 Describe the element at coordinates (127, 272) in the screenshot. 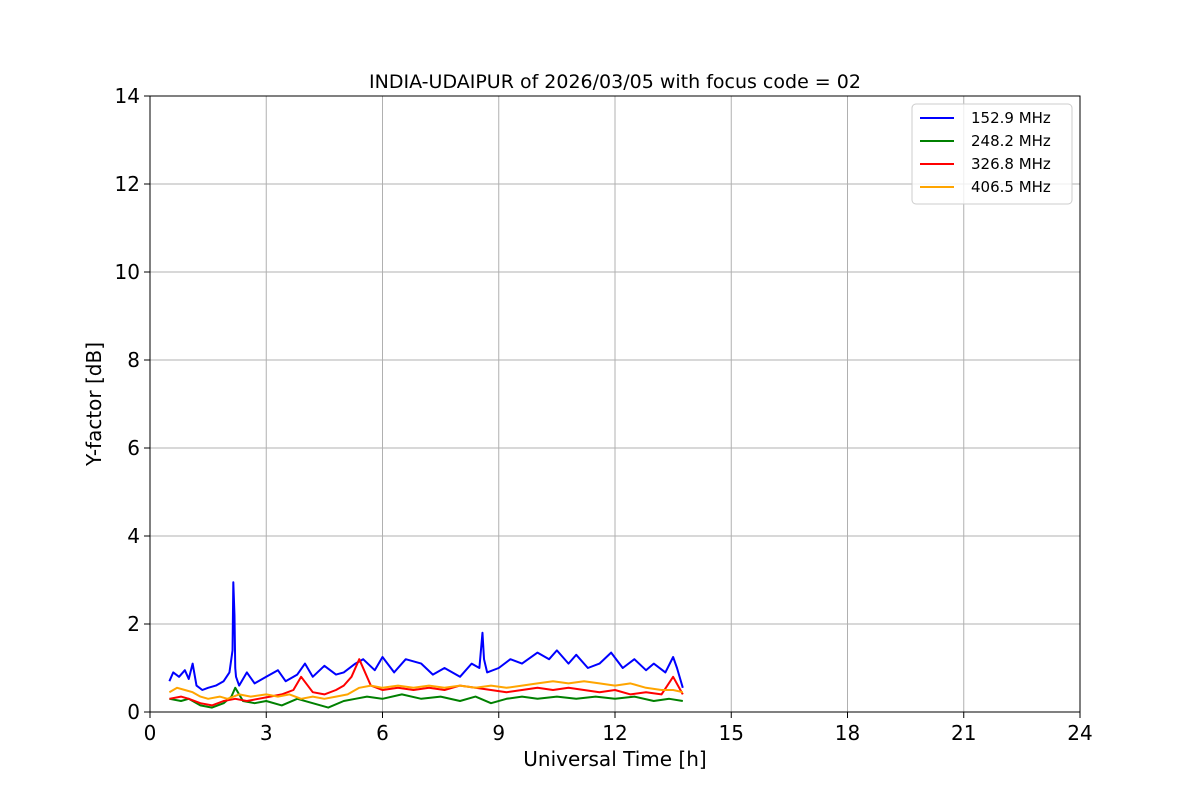

I see `y-tick-label: 10` at that location.